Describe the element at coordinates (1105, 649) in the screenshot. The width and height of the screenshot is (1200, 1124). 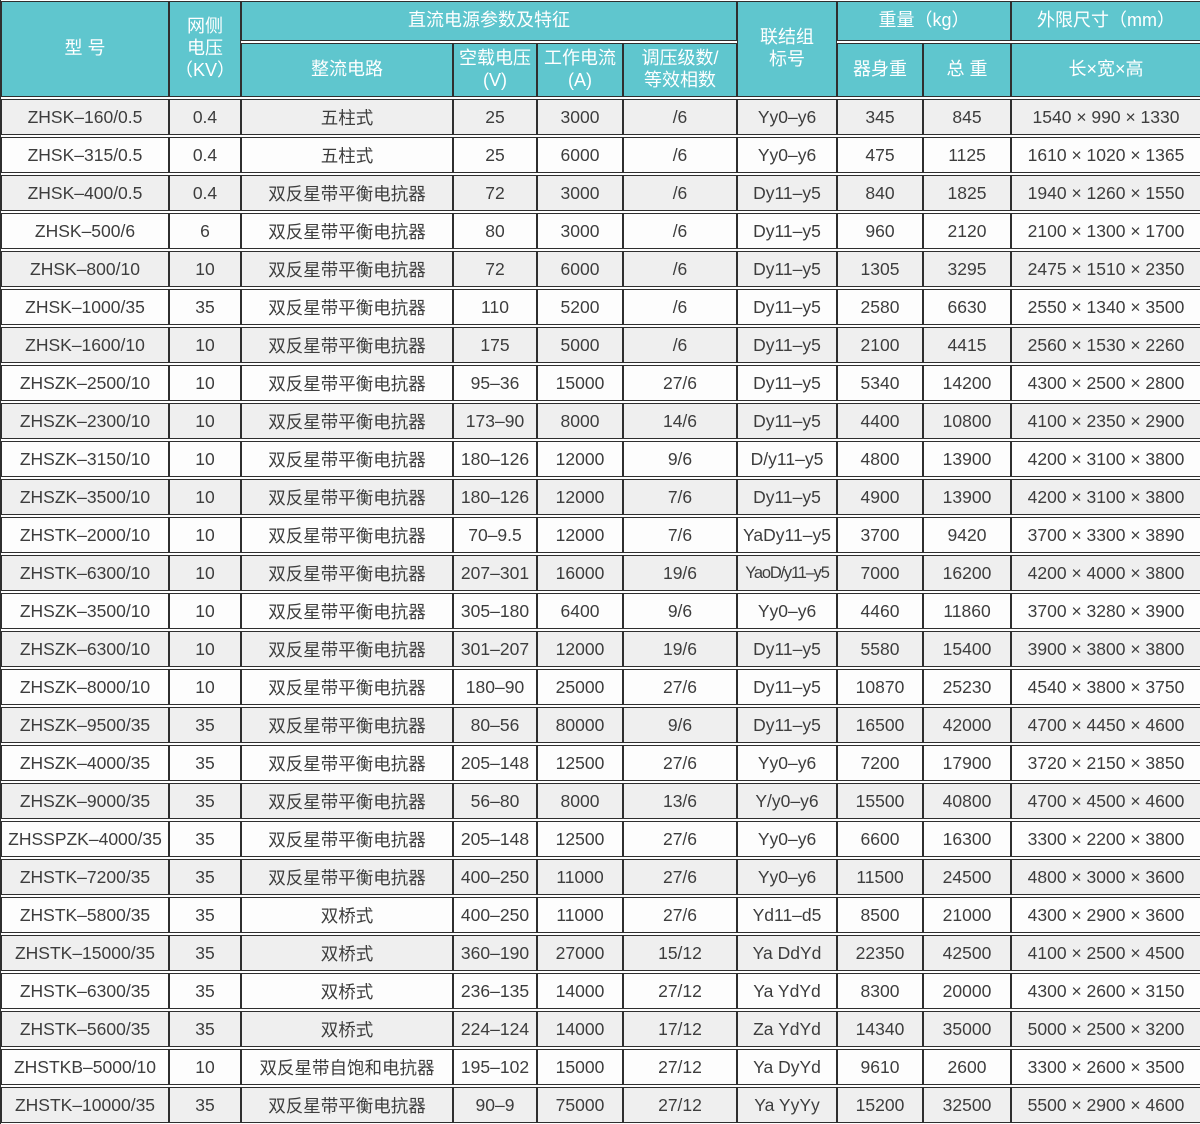
I see `cell-dimensions: 3900 × 3800 × 3800` at that location.